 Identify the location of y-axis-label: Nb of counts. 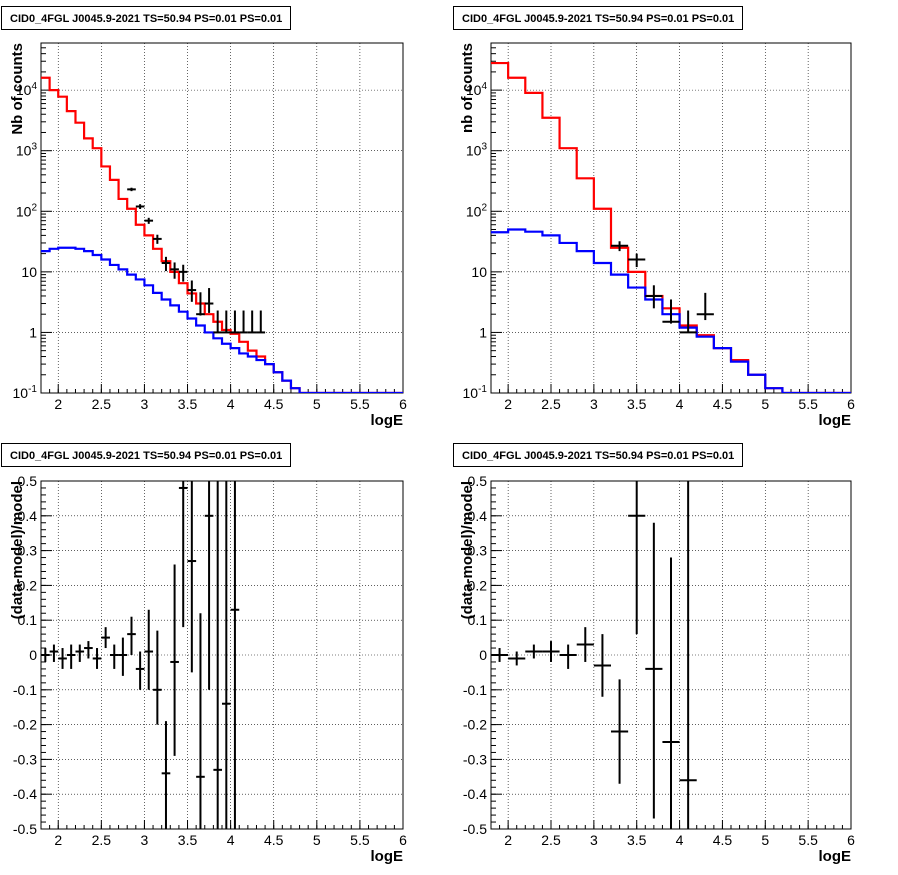
(17, 89).